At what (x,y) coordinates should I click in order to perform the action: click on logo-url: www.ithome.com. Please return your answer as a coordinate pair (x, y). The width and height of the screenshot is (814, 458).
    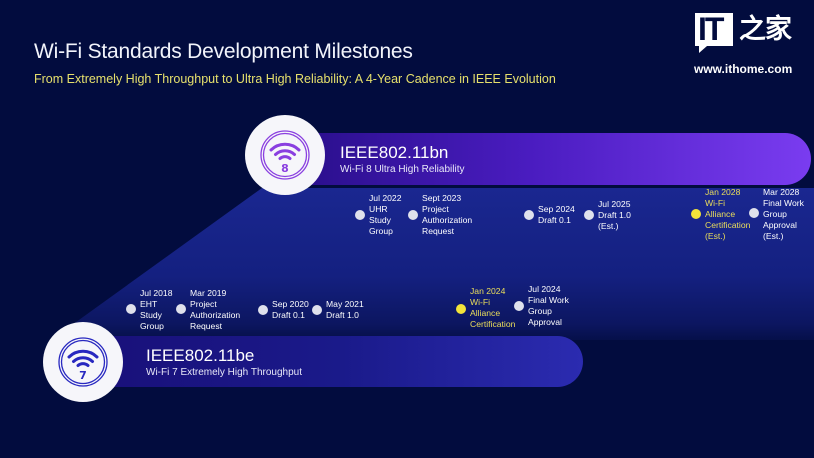
    Looking at the image, I should click on (743, 69).